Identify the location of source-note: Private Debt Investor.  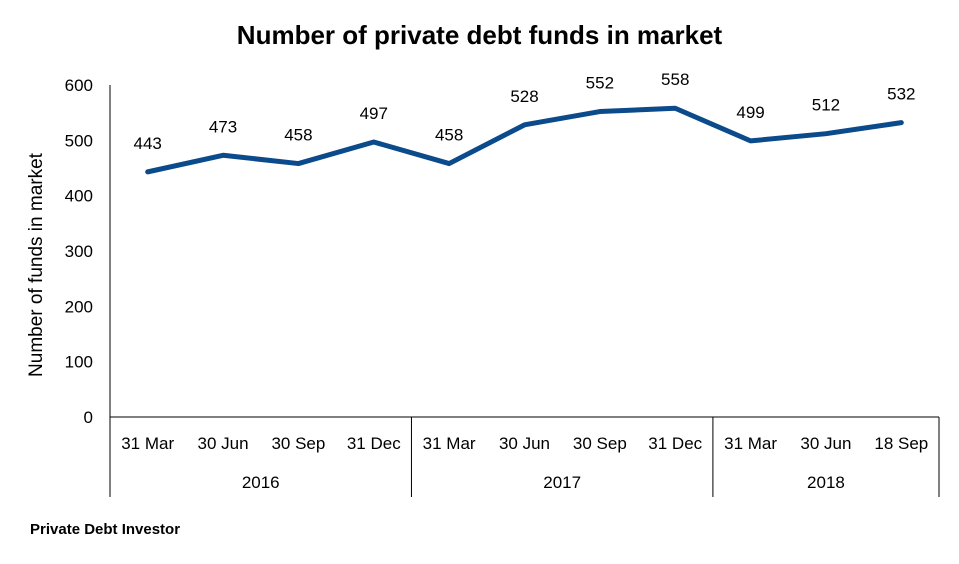
(105, 529).